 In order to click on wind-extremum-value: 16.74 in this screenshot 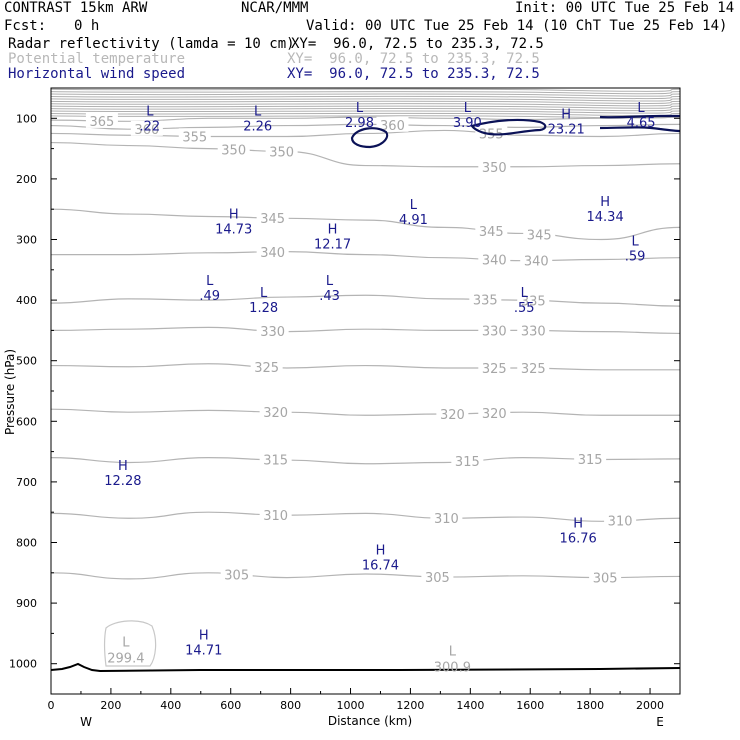, I will do `click(380, 566)`.